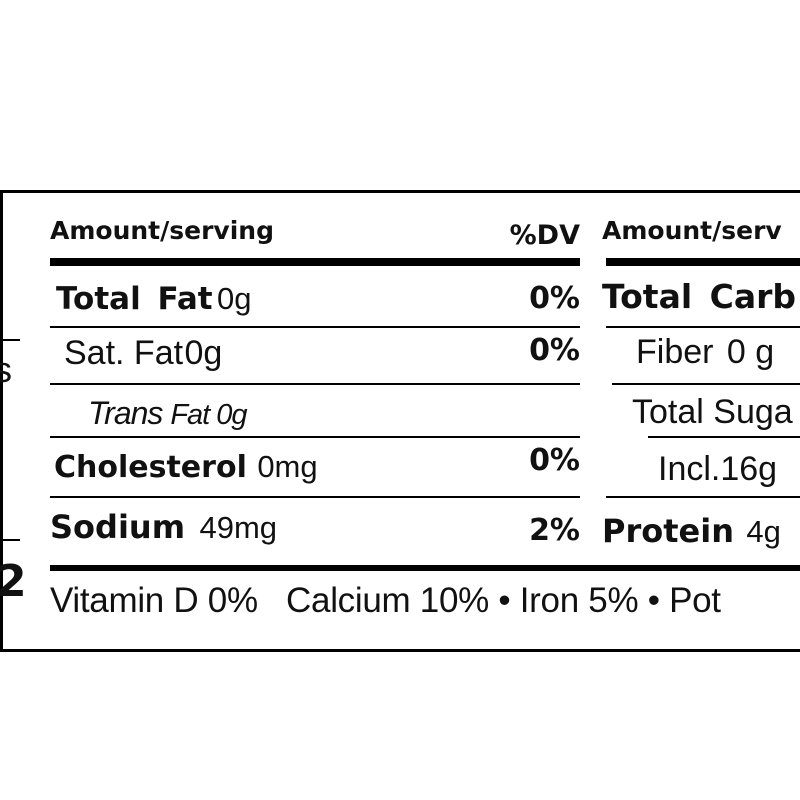 Image resolution: width=800 pixels, height=800 pixels. I want to click on right-header-thick-rule, so click(703, 262).